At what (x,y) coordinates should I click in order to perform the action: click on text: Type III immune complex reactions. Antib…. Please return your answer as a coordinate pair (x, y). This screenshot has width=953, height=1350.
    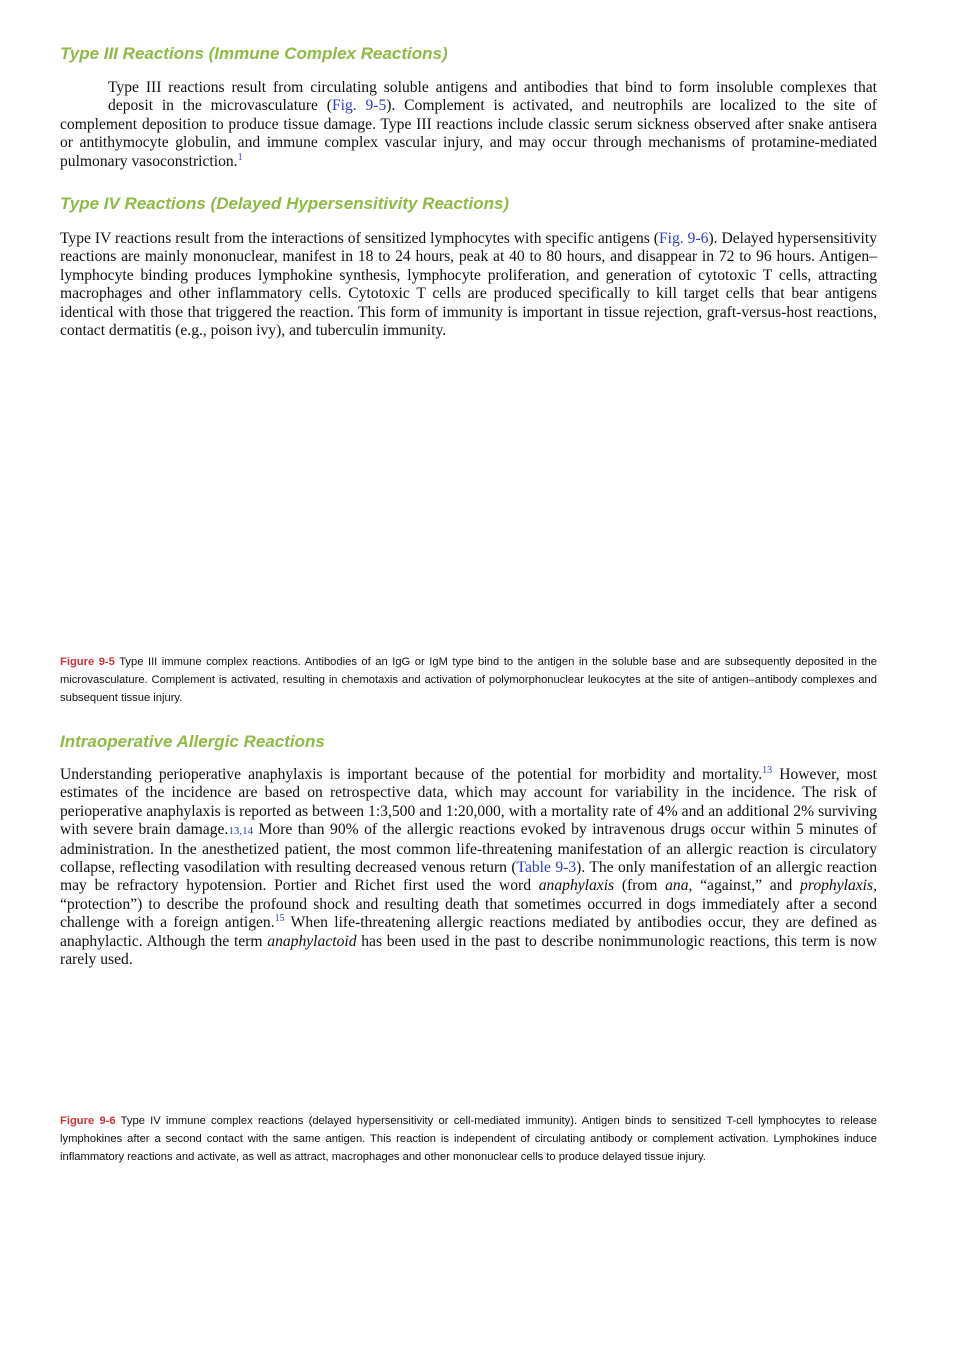
    Looking at the image, I should click on (468, 680).